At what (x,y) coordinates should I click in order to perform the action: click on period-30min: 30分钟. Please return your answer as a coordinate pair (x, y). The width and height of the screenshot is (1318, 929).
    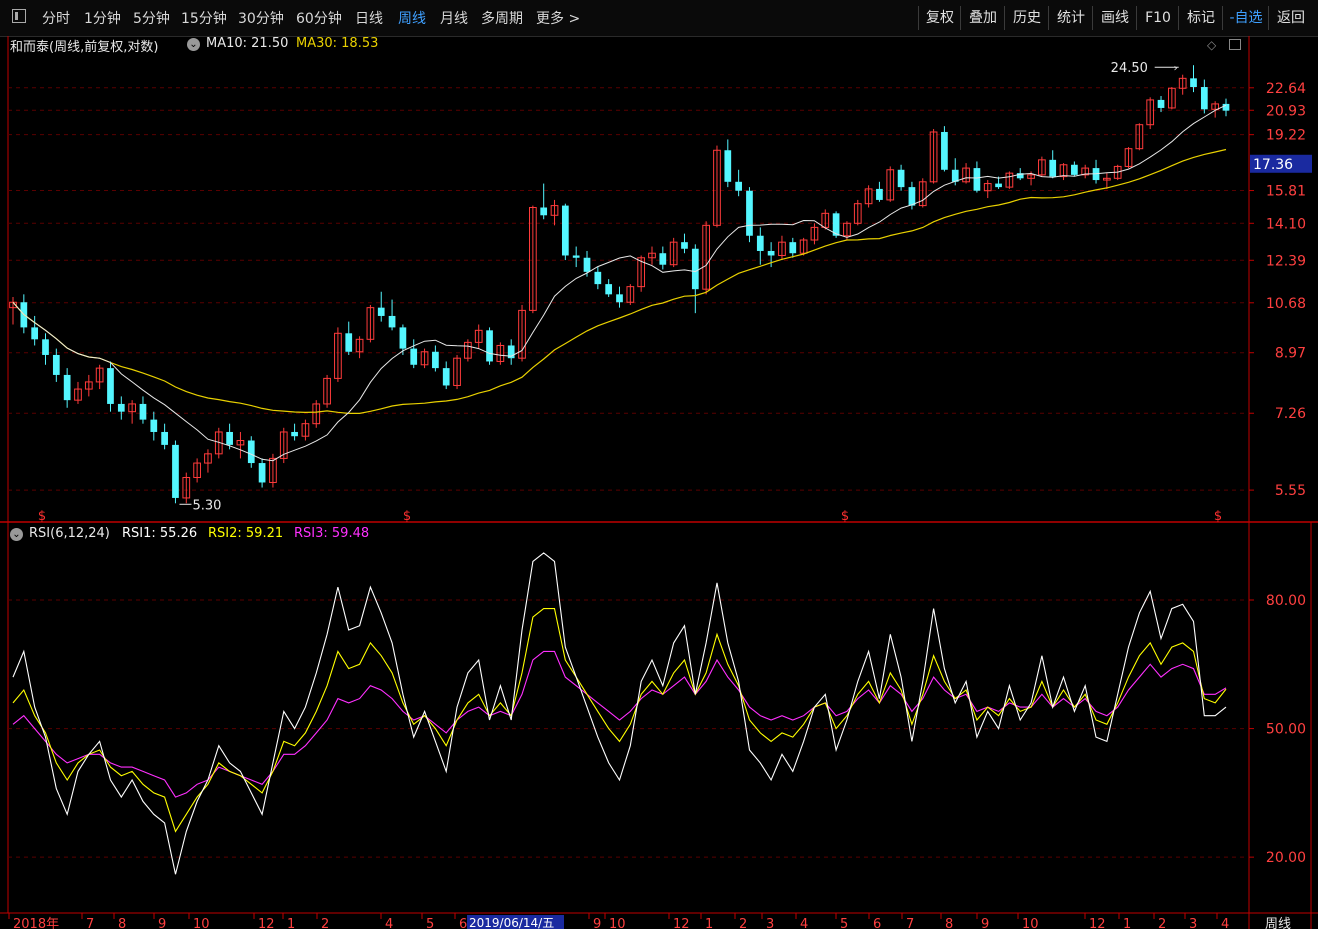
    Looking at the image, I should click on (261, 19).